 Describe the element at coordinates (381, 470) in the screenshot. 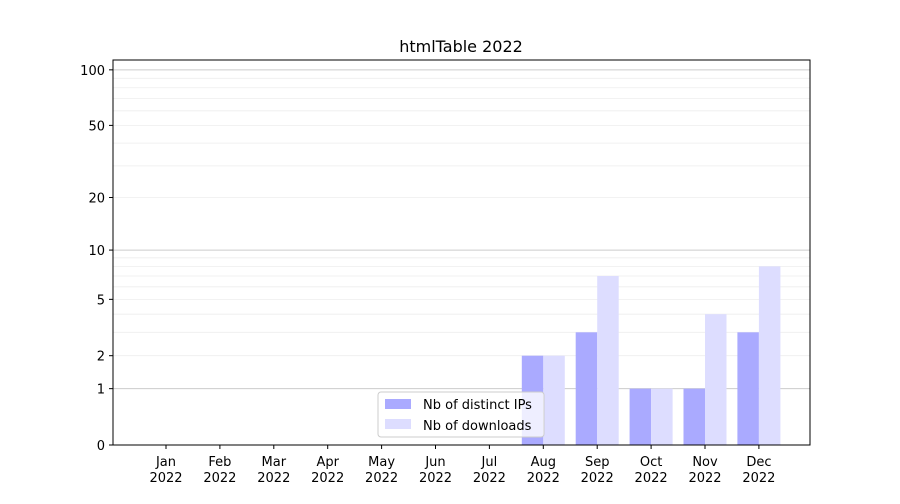

I see `x-tick-label: May 2022` at that location.